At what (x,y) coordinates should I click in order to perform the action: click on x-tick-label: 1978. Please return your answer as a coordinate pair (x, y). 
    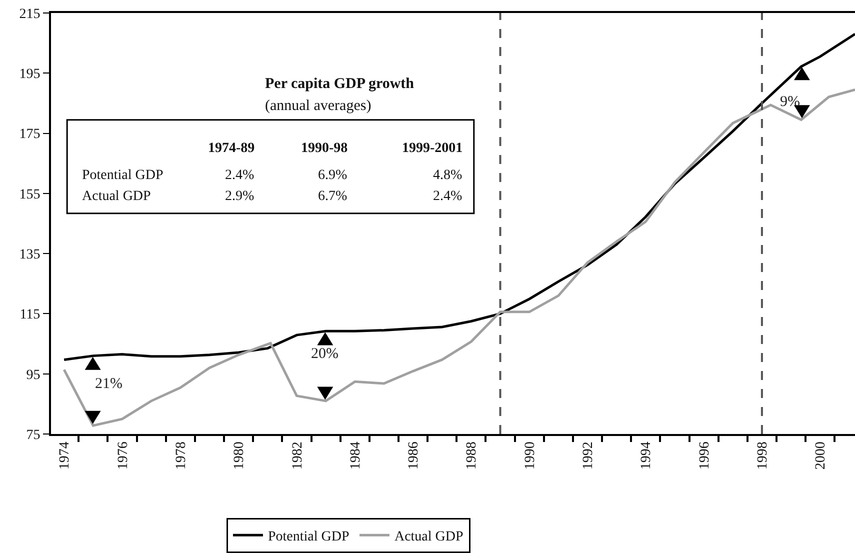
    Looking at the image, I should click on (181, 456).